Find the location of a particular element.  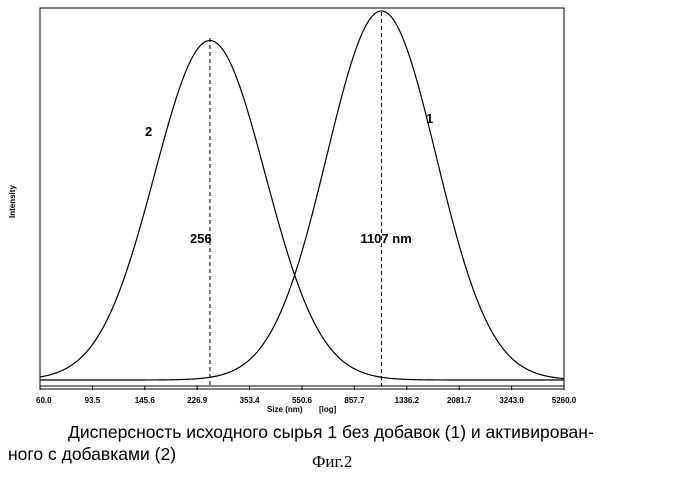

x-tick-label: 60.0 is located at coordinates (44, 400).